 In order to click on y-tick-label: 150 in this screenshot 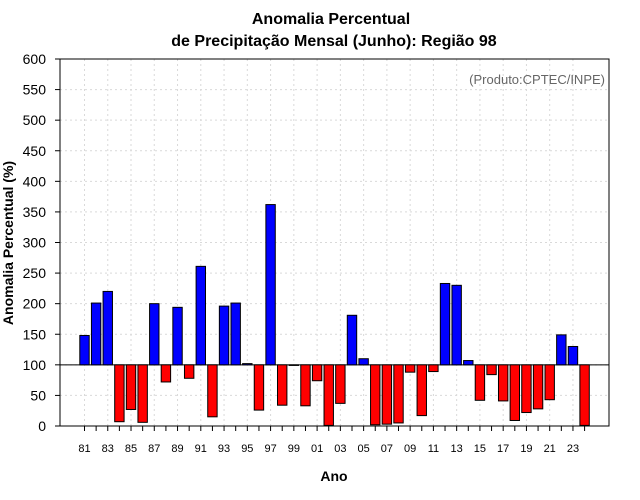, I will do `click(35, 334)`.